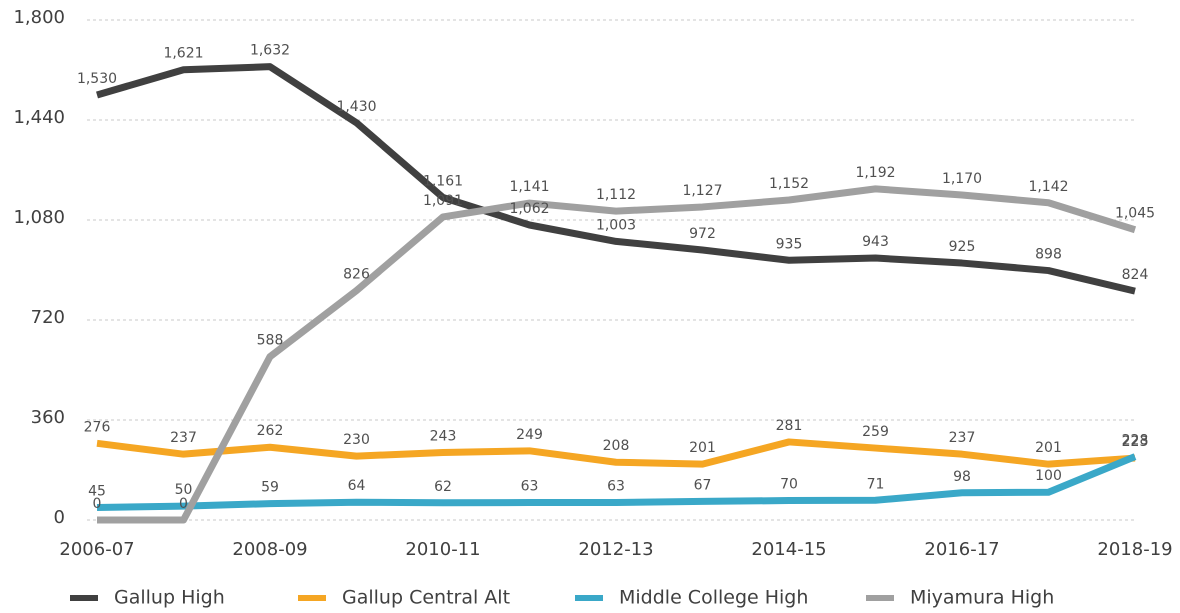 The width and height of the screenshot is (1180, 613). Describe the element at coordinates (529, 187) in the screenshot. I see `data-label: 1,141` at that location.